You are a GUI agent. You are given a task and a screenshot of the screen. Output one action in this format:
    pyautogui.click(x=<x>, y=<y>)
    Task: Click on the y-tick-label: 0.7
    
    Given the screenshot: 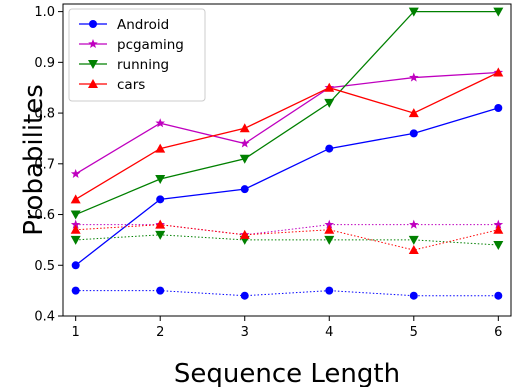 What is the action you would take?
    pyautogui.click(x=44, y=164)
    